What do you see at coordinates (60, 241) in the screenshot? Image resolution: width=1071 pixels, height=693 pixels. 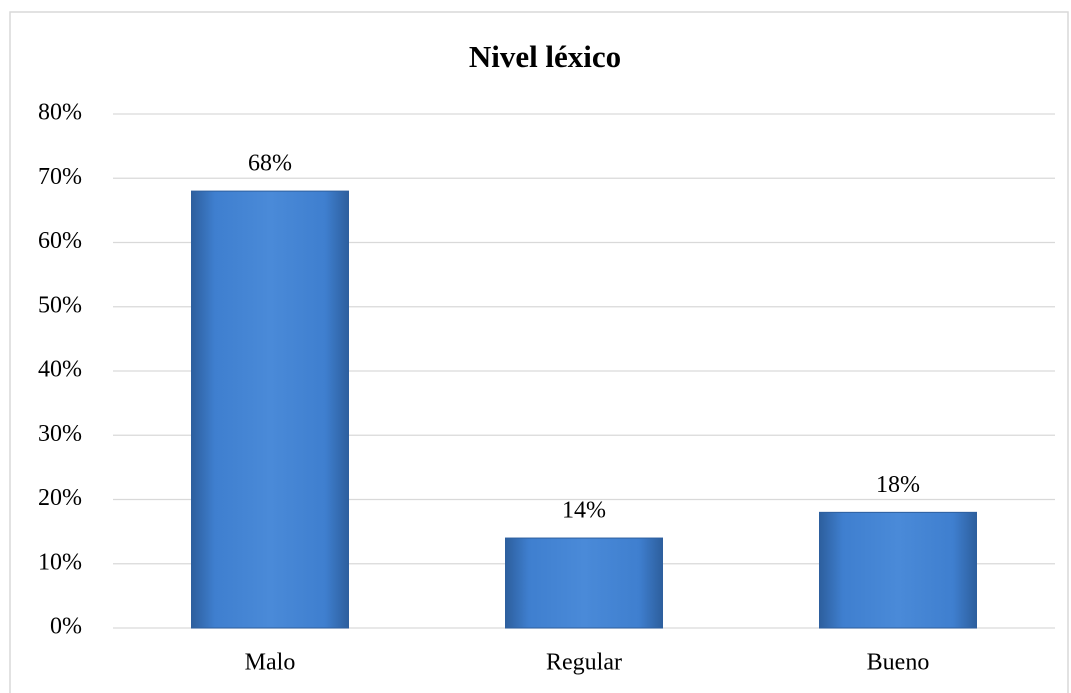 I see `y-tick-label: 60%` at bounding box center [60, 241].